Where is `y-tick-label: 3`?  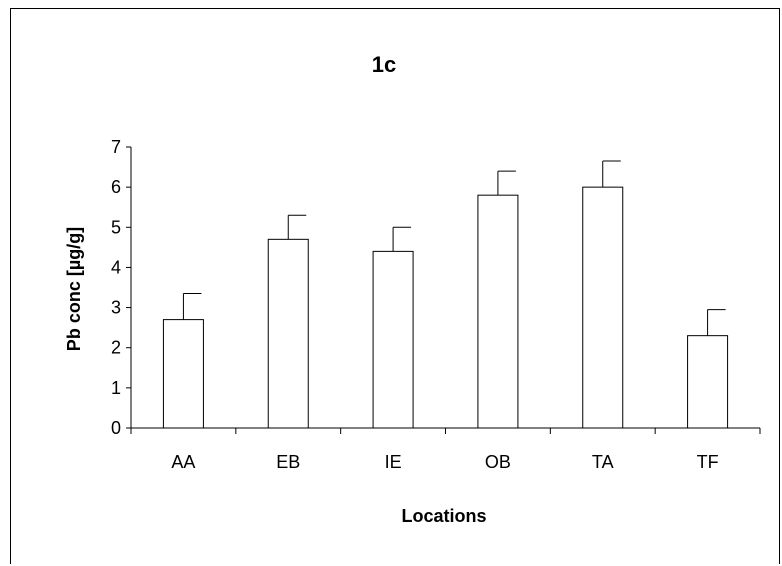
y-tick-label: 3 is located at coordinates (116, 308).